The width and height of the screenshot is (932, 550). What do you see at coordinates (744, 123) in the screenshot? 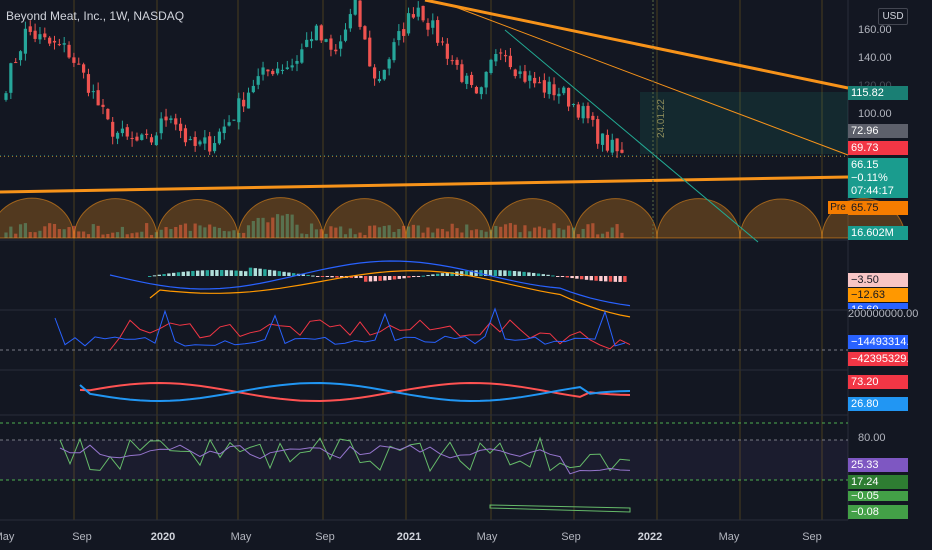
I see `target-zone` at bounding box center [744, 123].